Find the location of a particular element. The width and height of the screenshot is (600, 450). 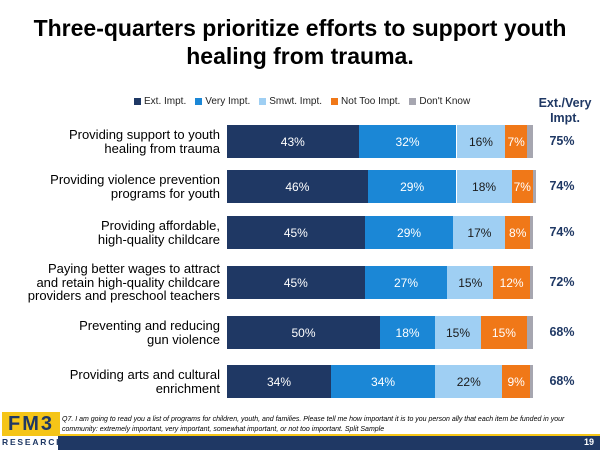

data-label: 16% is located at coordinates (480, 141).